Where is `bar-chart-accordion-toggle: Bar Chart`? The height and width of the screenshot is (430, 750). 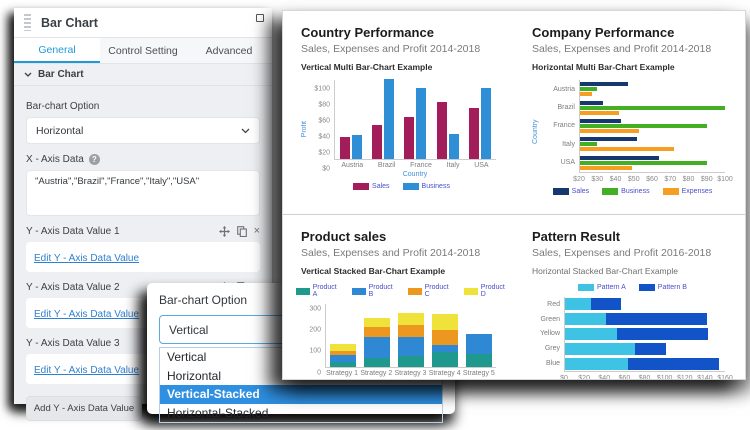
bar-chart-accordion-toggle: Bar Chart is located at coordinates (143, 75).